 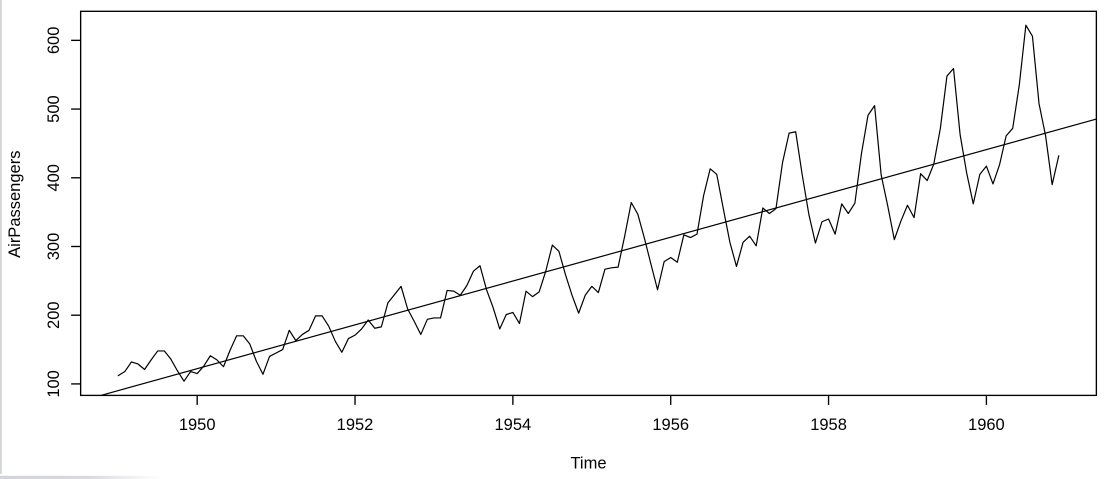 What do you see at coordinates (355, 425) in the screenshot?
I see `svg-text: 1952` at bounding box center [355, 425].